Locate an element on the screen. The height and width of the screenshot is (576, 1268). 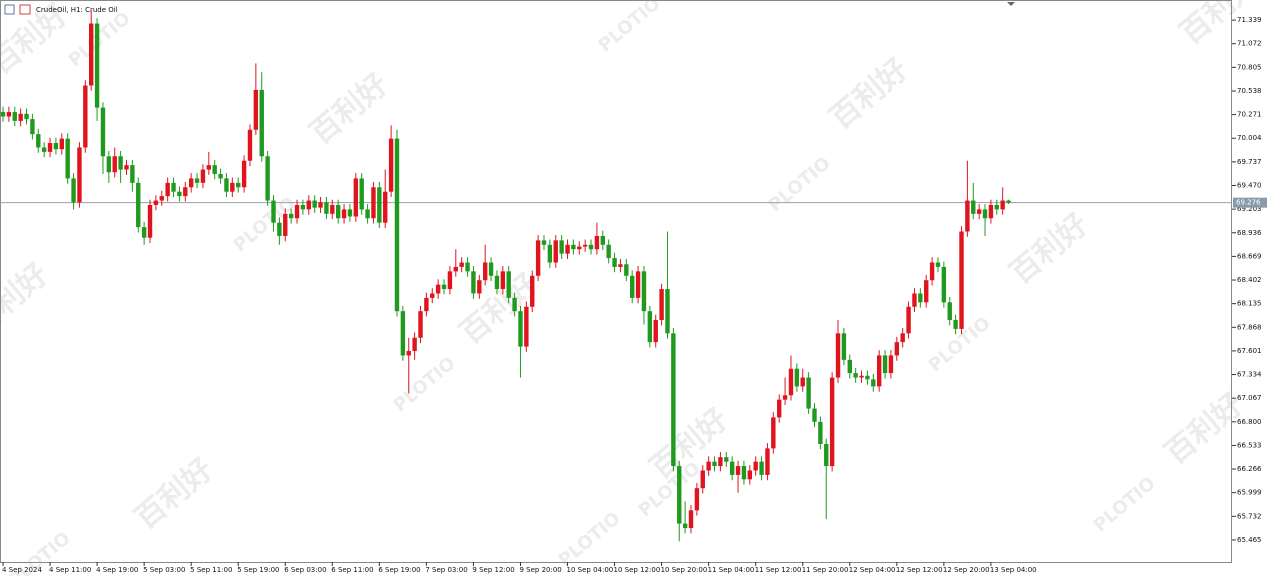
y-tick-label: 67.868 is located at coordinates (1249, 327).